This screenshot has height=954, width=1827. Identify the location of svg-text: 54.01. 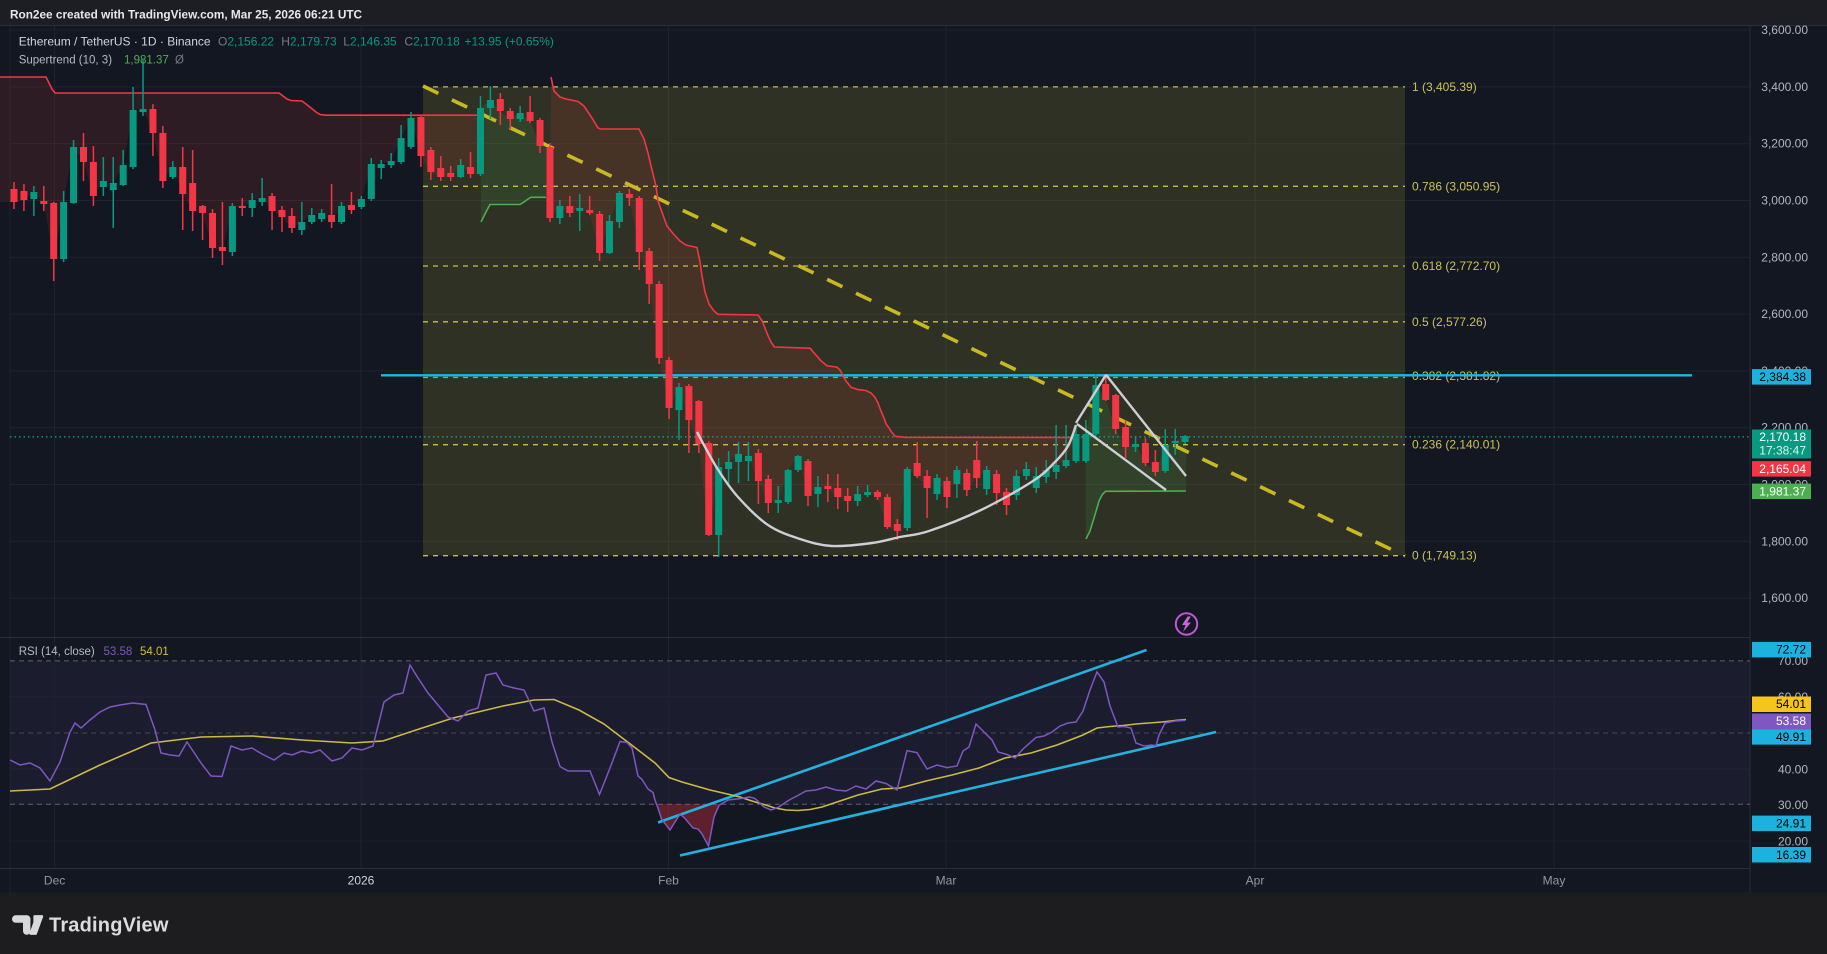
(1791, 704).